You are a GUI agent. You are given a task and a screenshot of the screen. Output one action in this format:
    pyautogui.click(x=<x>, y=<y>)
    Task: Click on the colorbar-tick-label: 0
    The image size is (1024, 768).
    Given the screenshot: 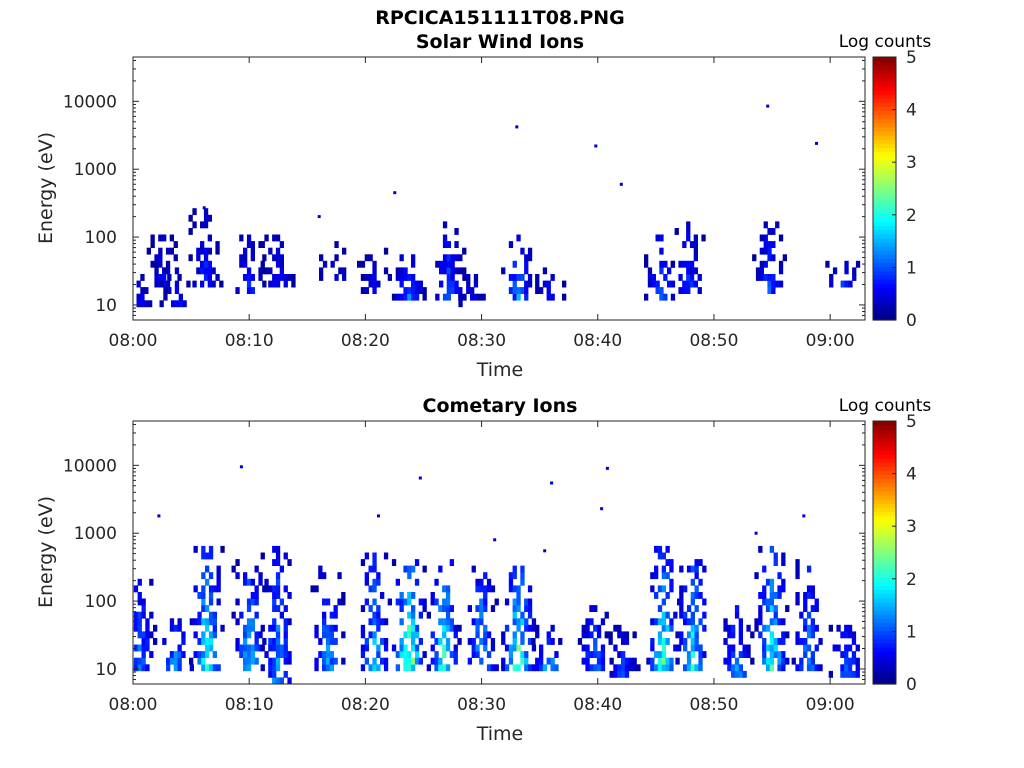 What is the action you would take?
    pyautogui.click(x=911, y=685)
    